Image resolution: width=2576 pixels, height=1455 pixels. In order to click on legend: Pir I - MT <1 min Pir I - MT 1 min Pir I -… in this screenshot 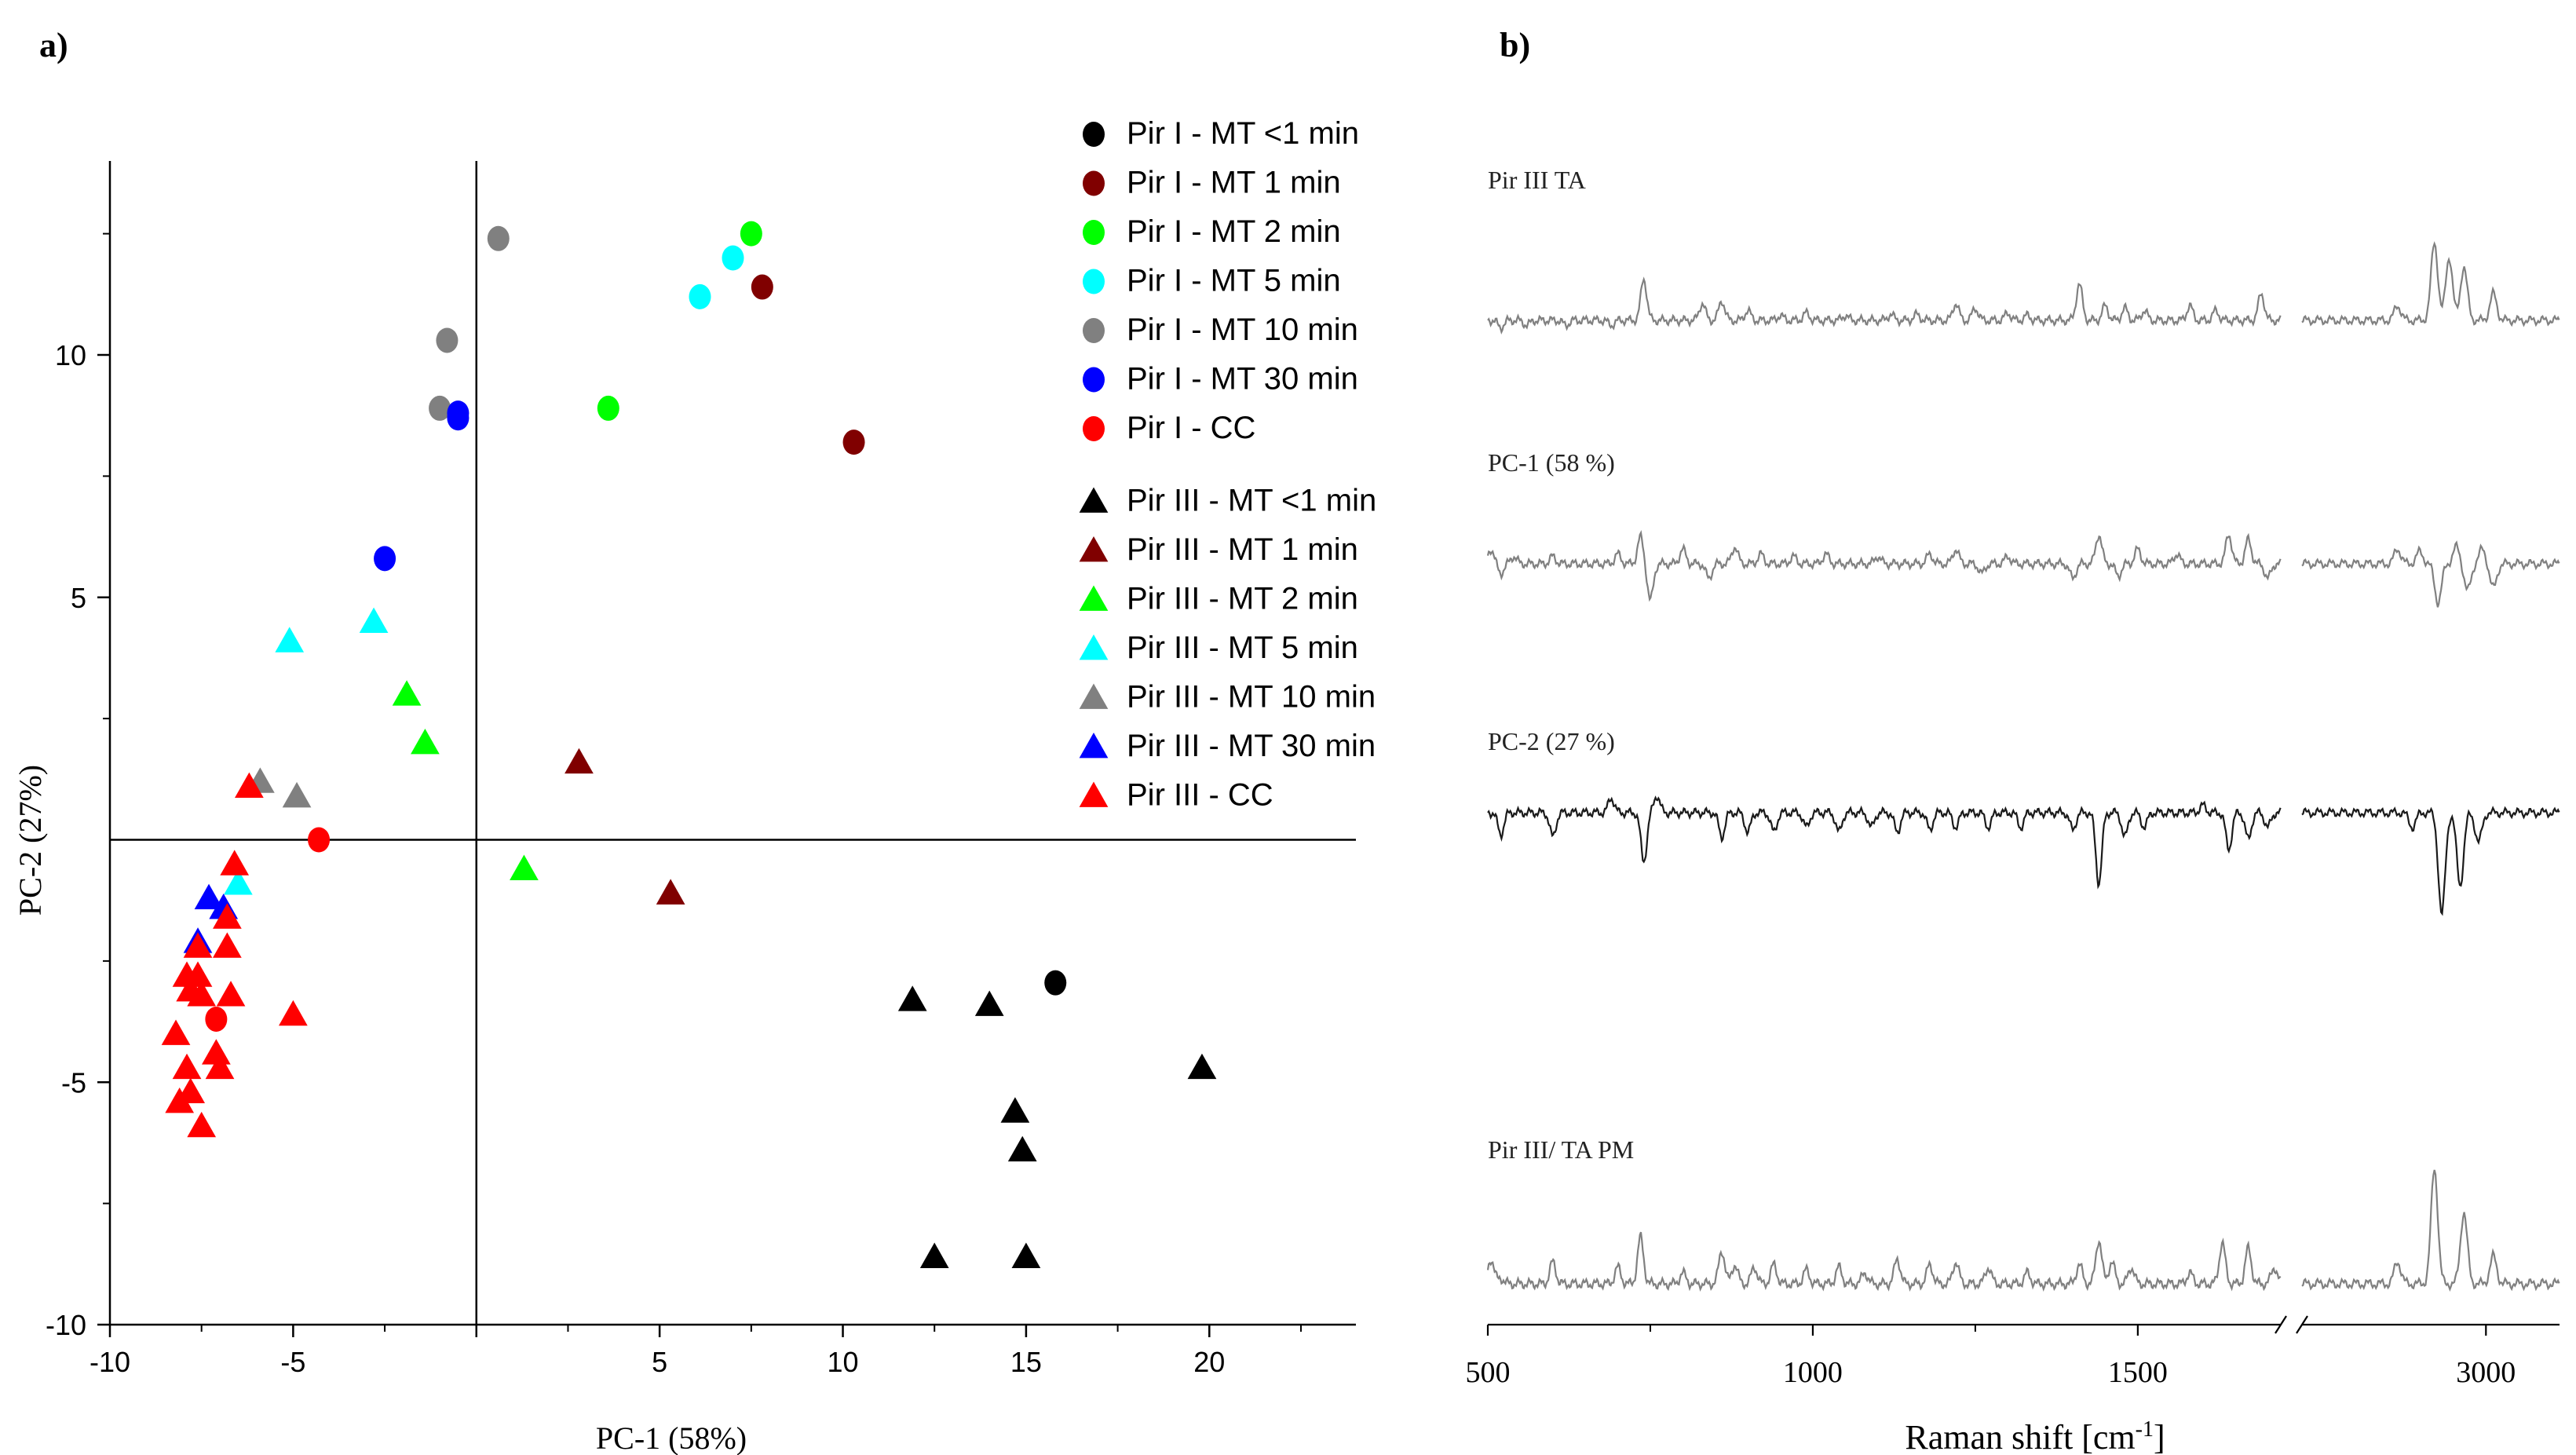, I will do `click(1227, 464)`.